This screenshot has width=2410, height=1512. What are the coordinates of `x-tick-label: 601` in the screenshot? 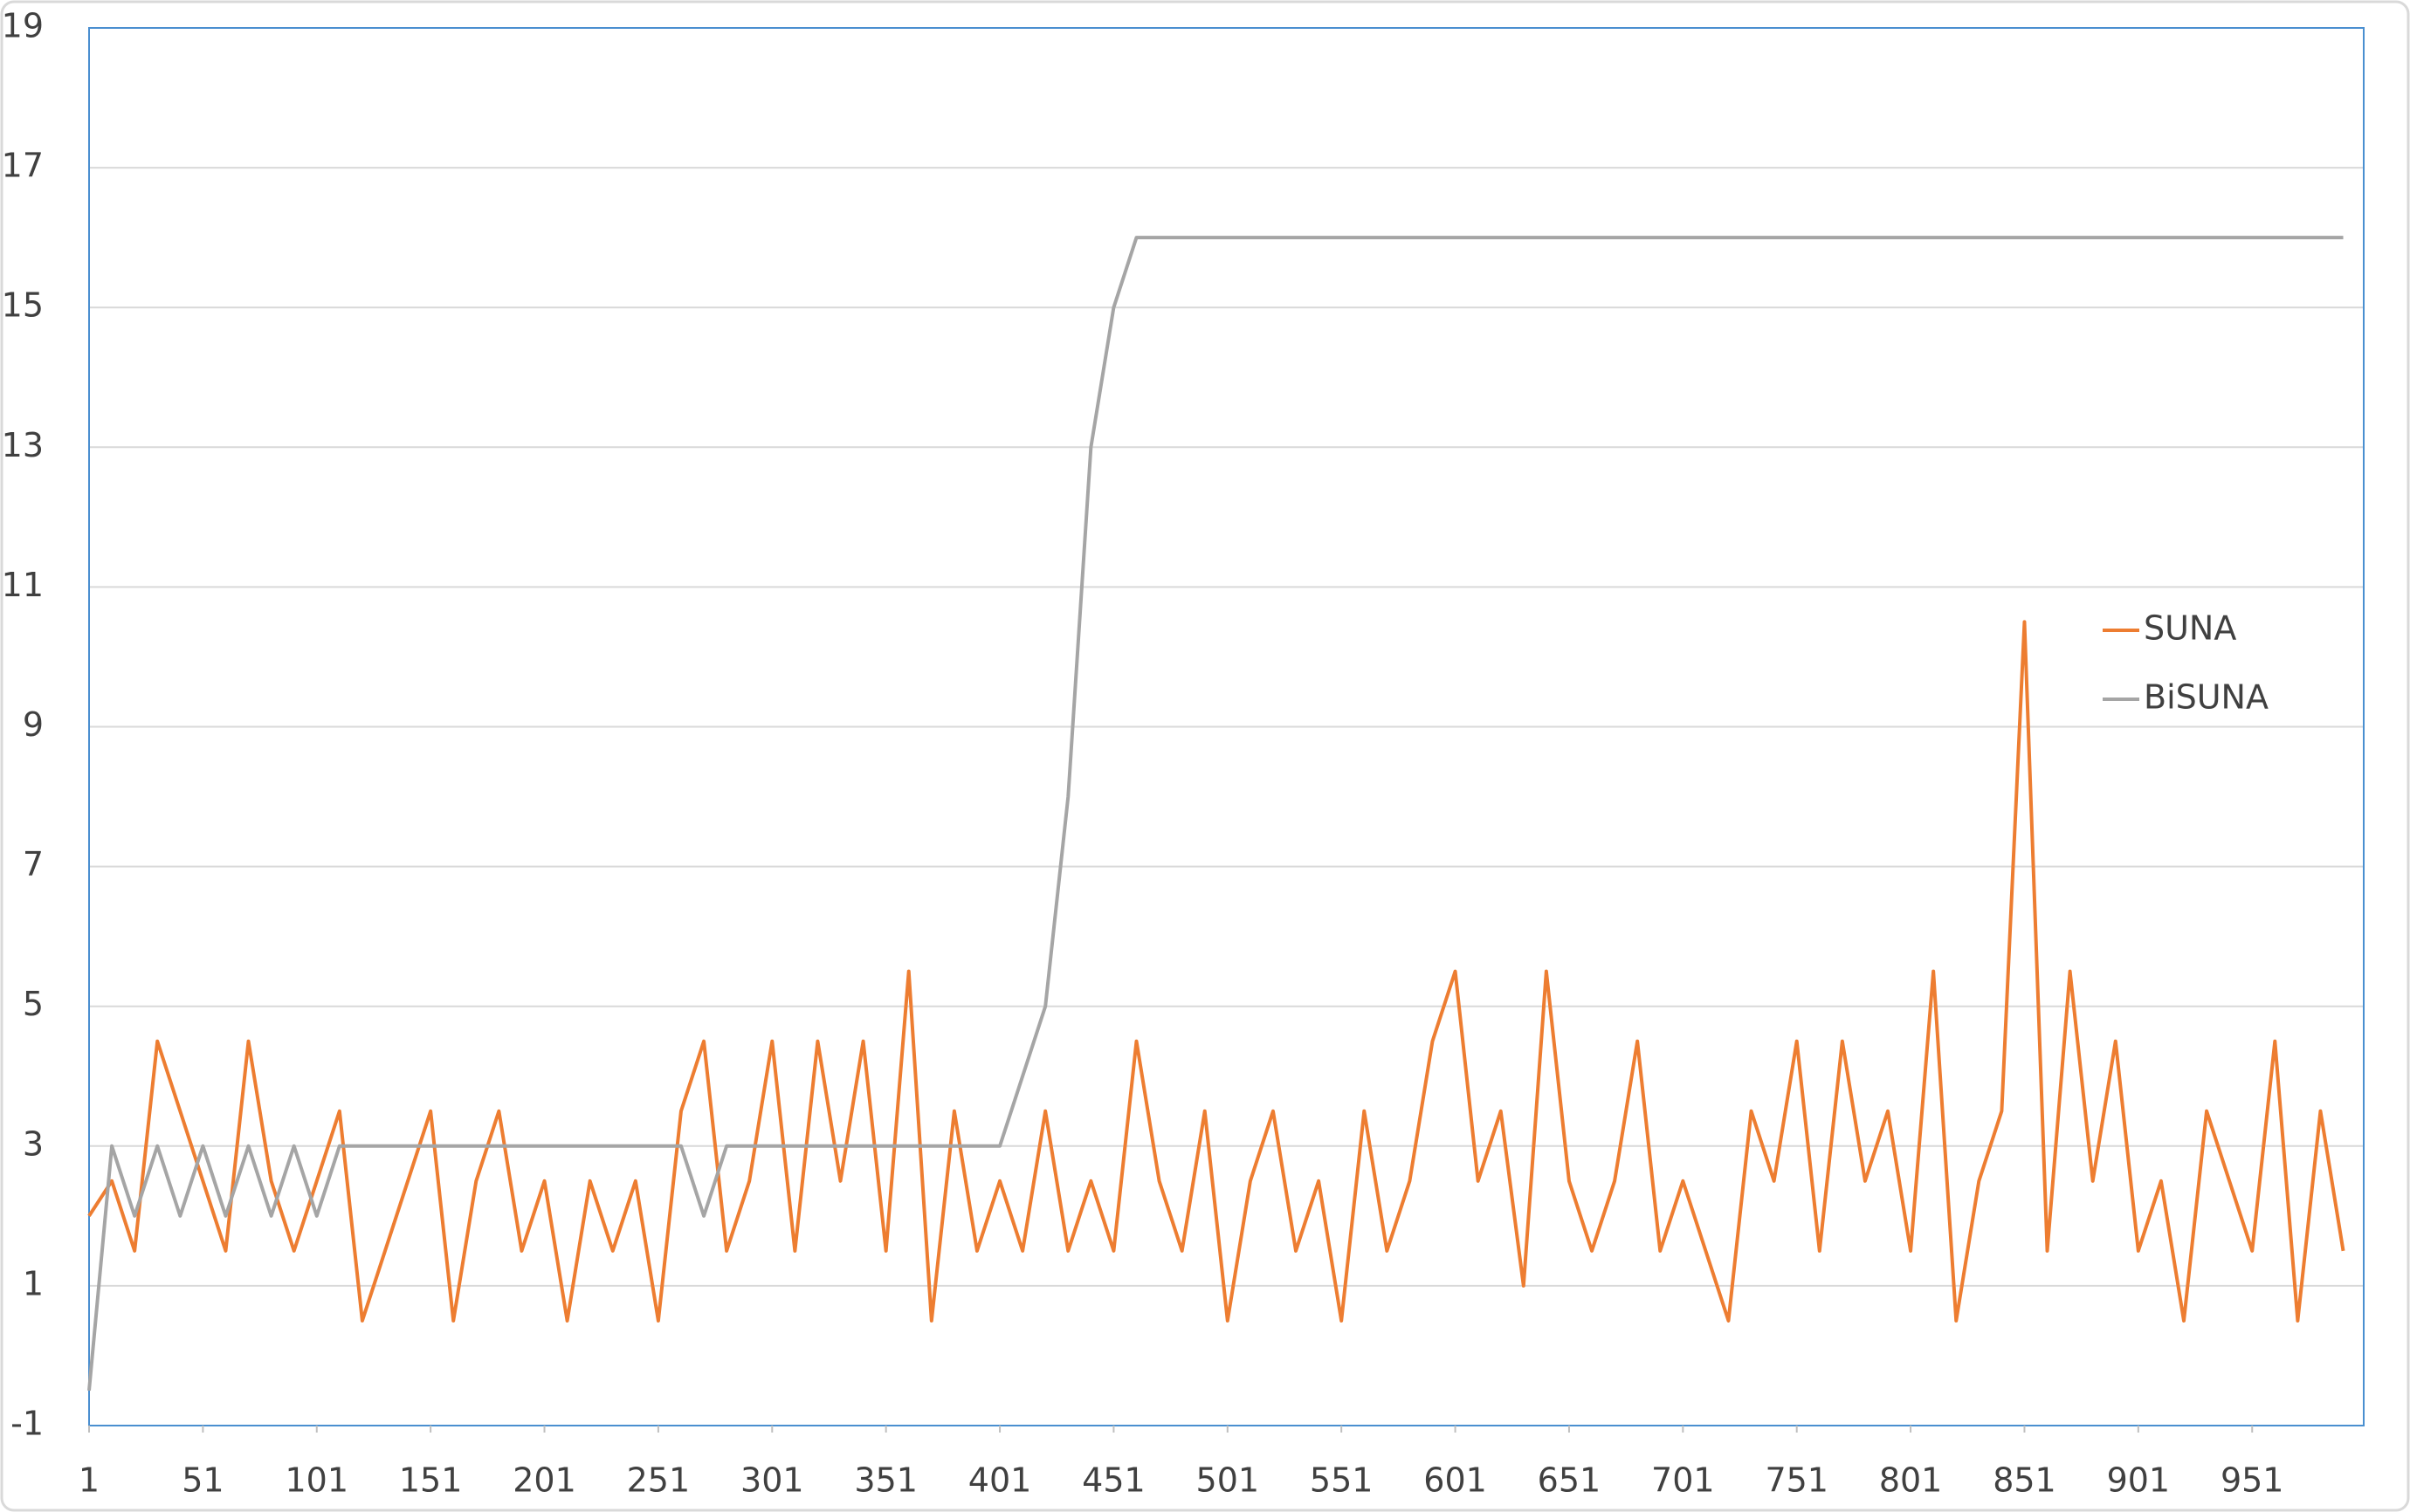 It's located at (1455, 1480).